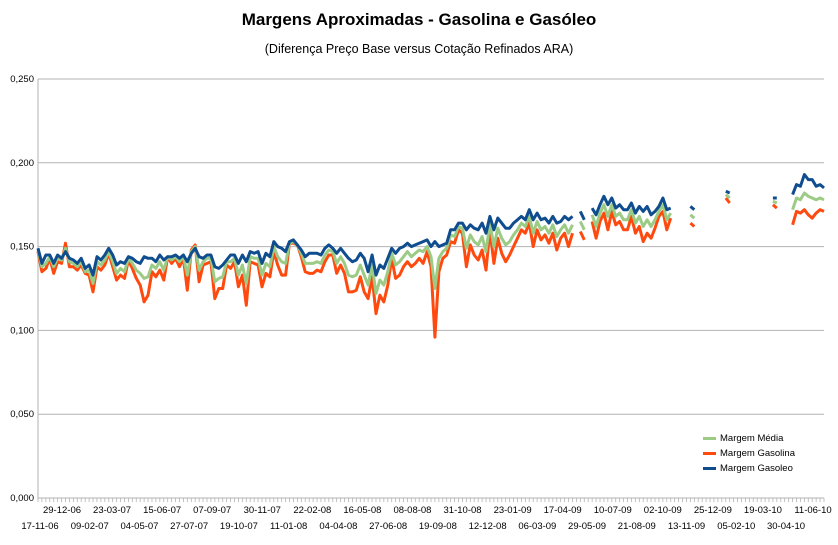 This screenshot has width=838, height=545. I want to click on y-axis-tick-labels: 0,000 0,050 0,100 0,150 0,200 0,250, so click(22, 289).